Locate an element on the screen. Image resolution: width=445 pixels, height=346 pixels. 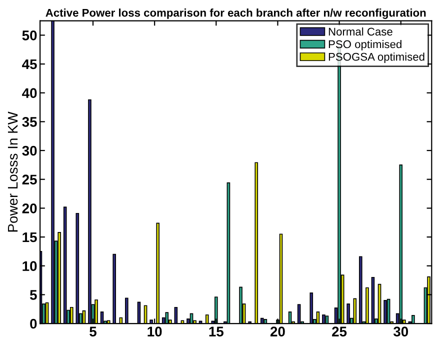
legend-label: PSOGSA optimised is located at coordinates (376, 57).